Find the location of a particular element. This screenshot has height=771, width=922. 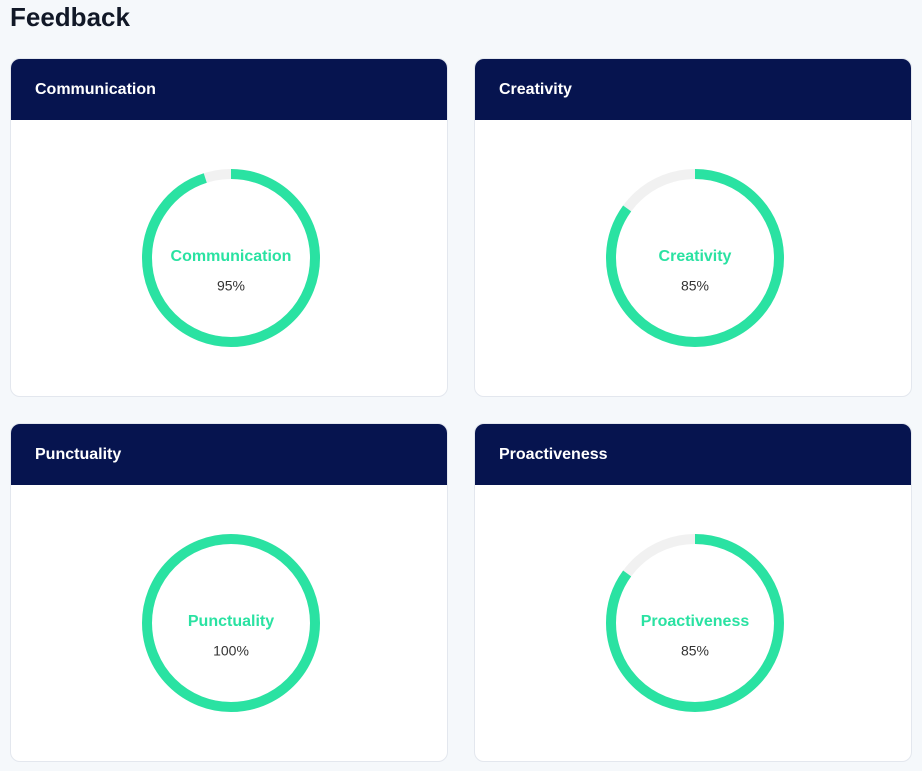

gauge: Communication 95% is located at coordinates (231, 258).